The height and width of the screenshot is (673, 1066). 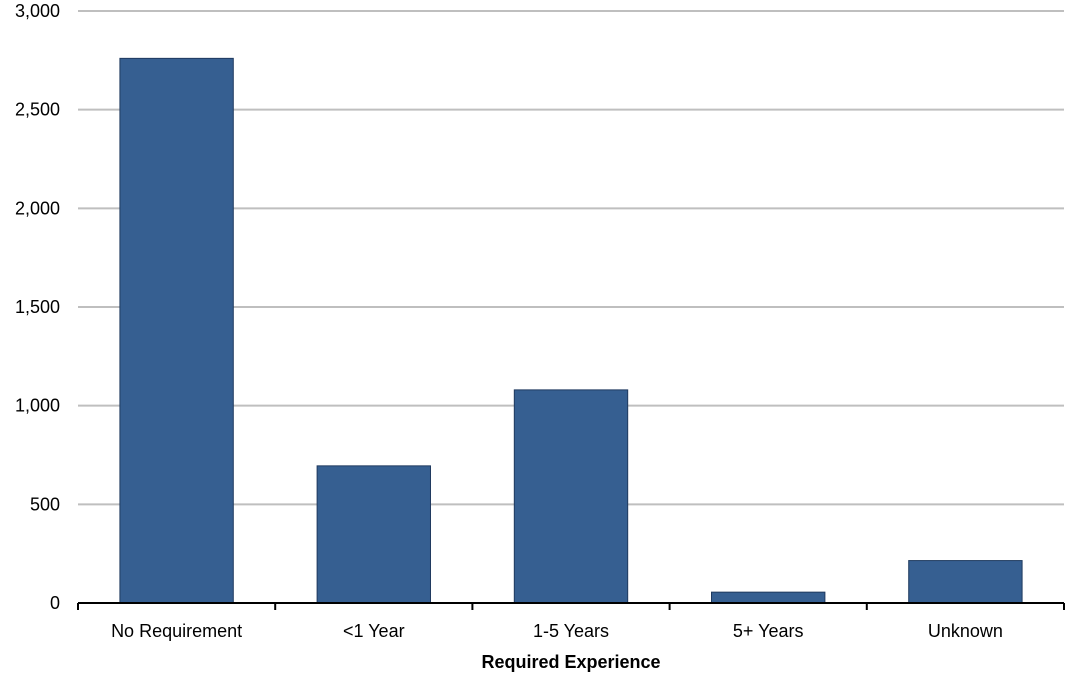 What do you see at coordinates (55, 603) in the screenshot?
I see `y-tick-label: 0` at bounding box center [55, 603].